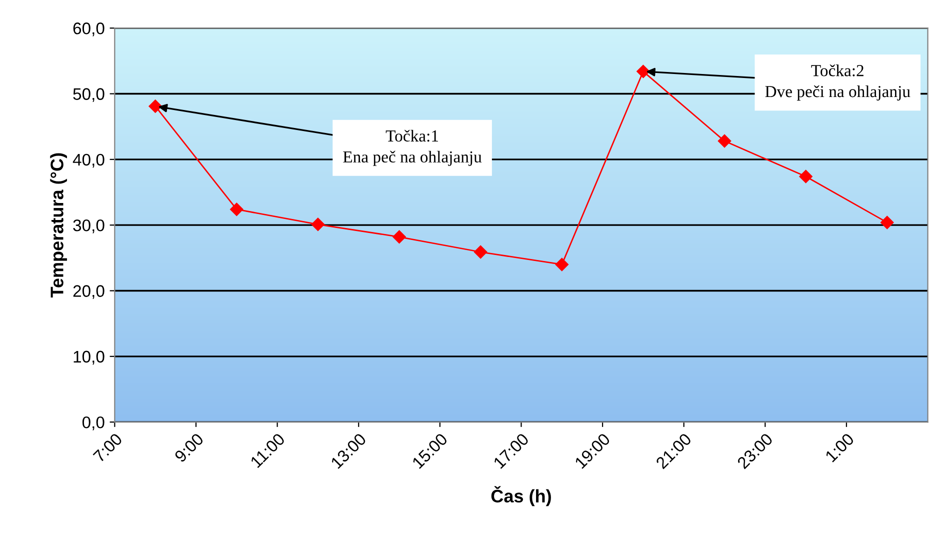 The width and height of the screenshot is (940, 551). I want to click on y-tick-label: 30,0, so click(88, 226).